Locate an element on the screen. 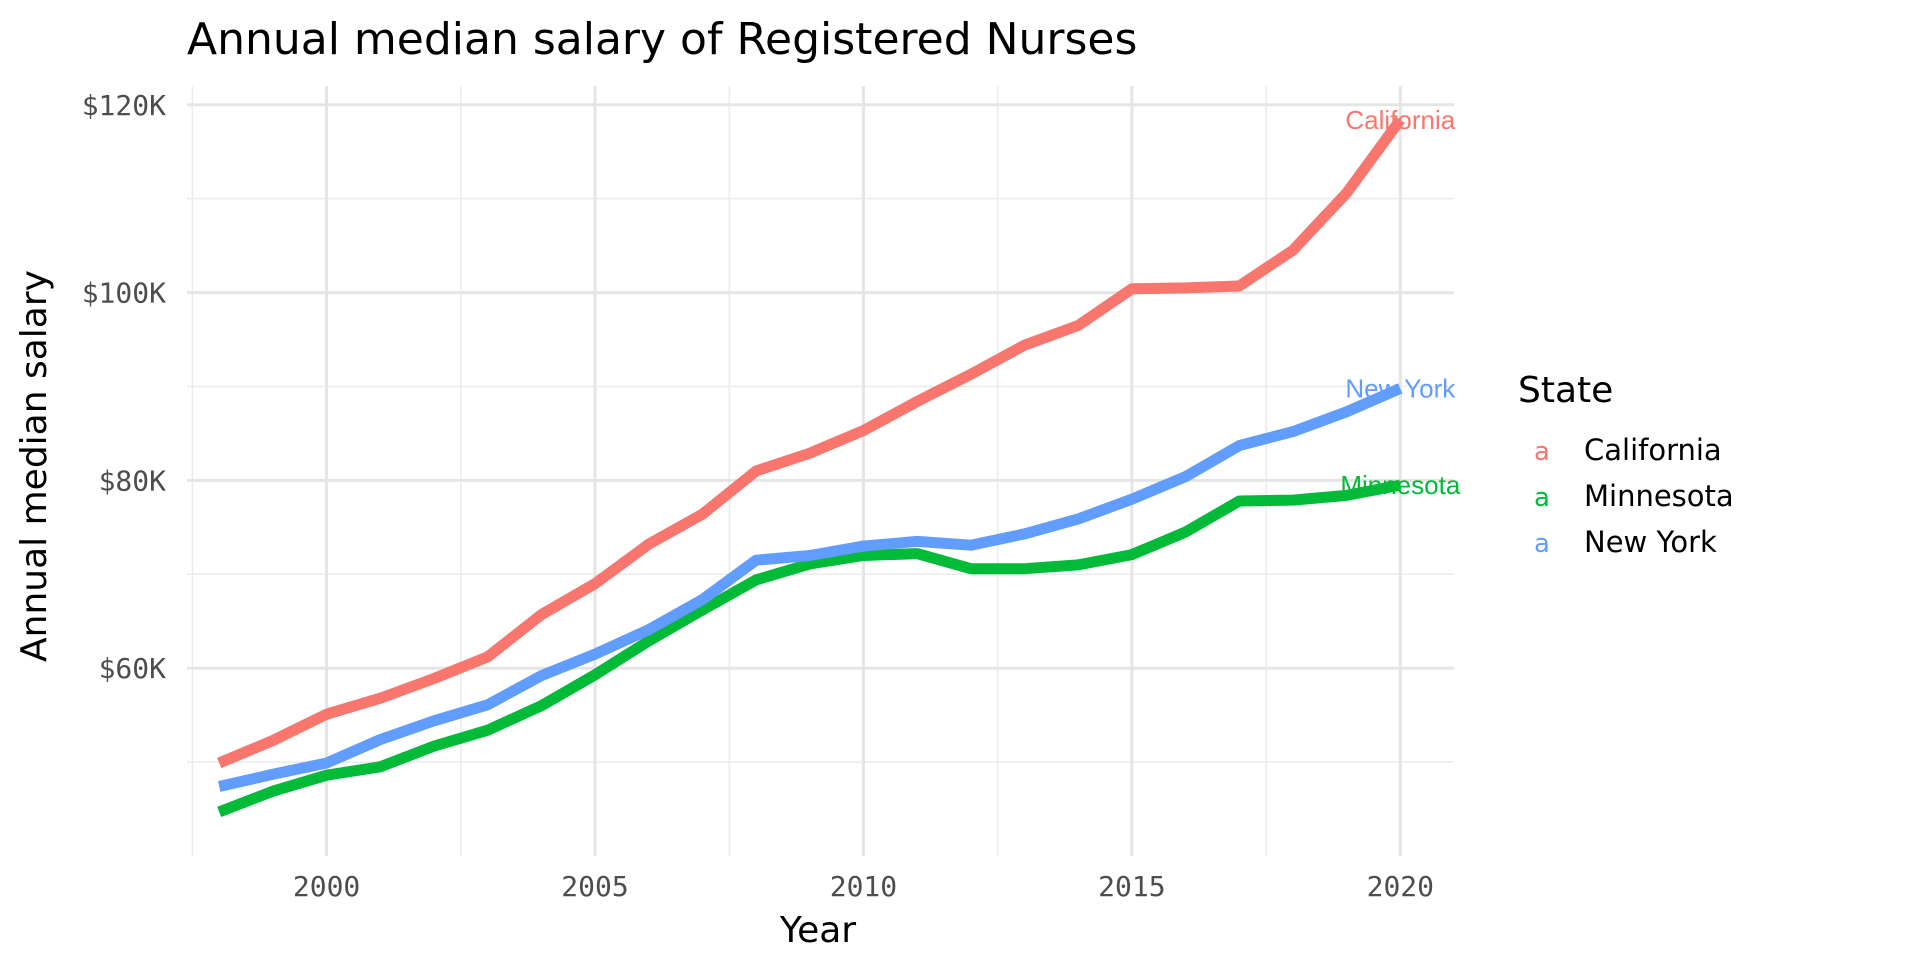 Image resolution: width=1920 pixels, height=960 pixels. x-tick-label: 2020 is located at coordinates (1400, 886).